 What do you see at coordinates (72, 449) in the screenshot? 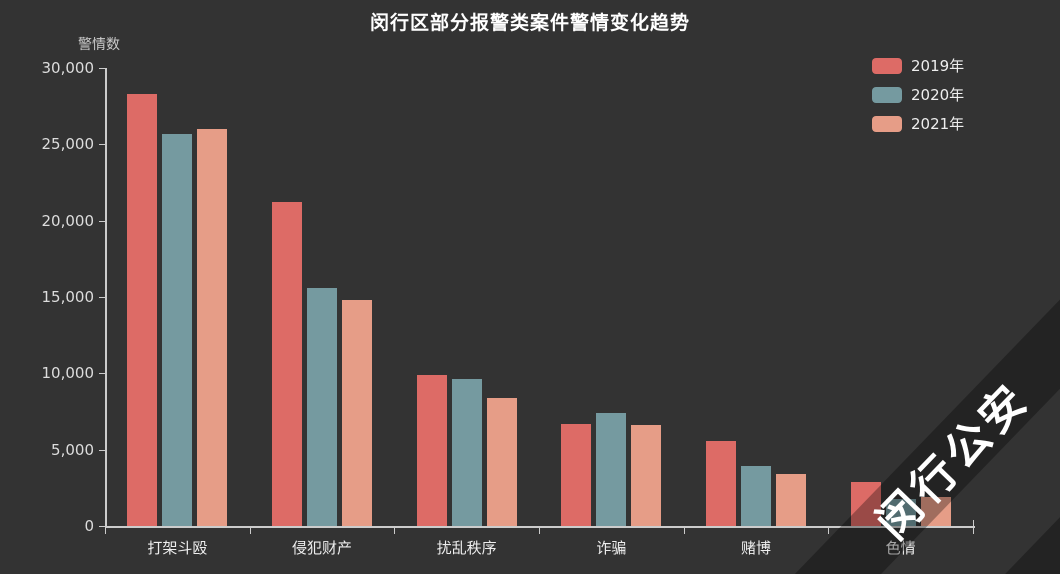
I see `y-tick-label: 5,000` at bounding box center [72, 449].